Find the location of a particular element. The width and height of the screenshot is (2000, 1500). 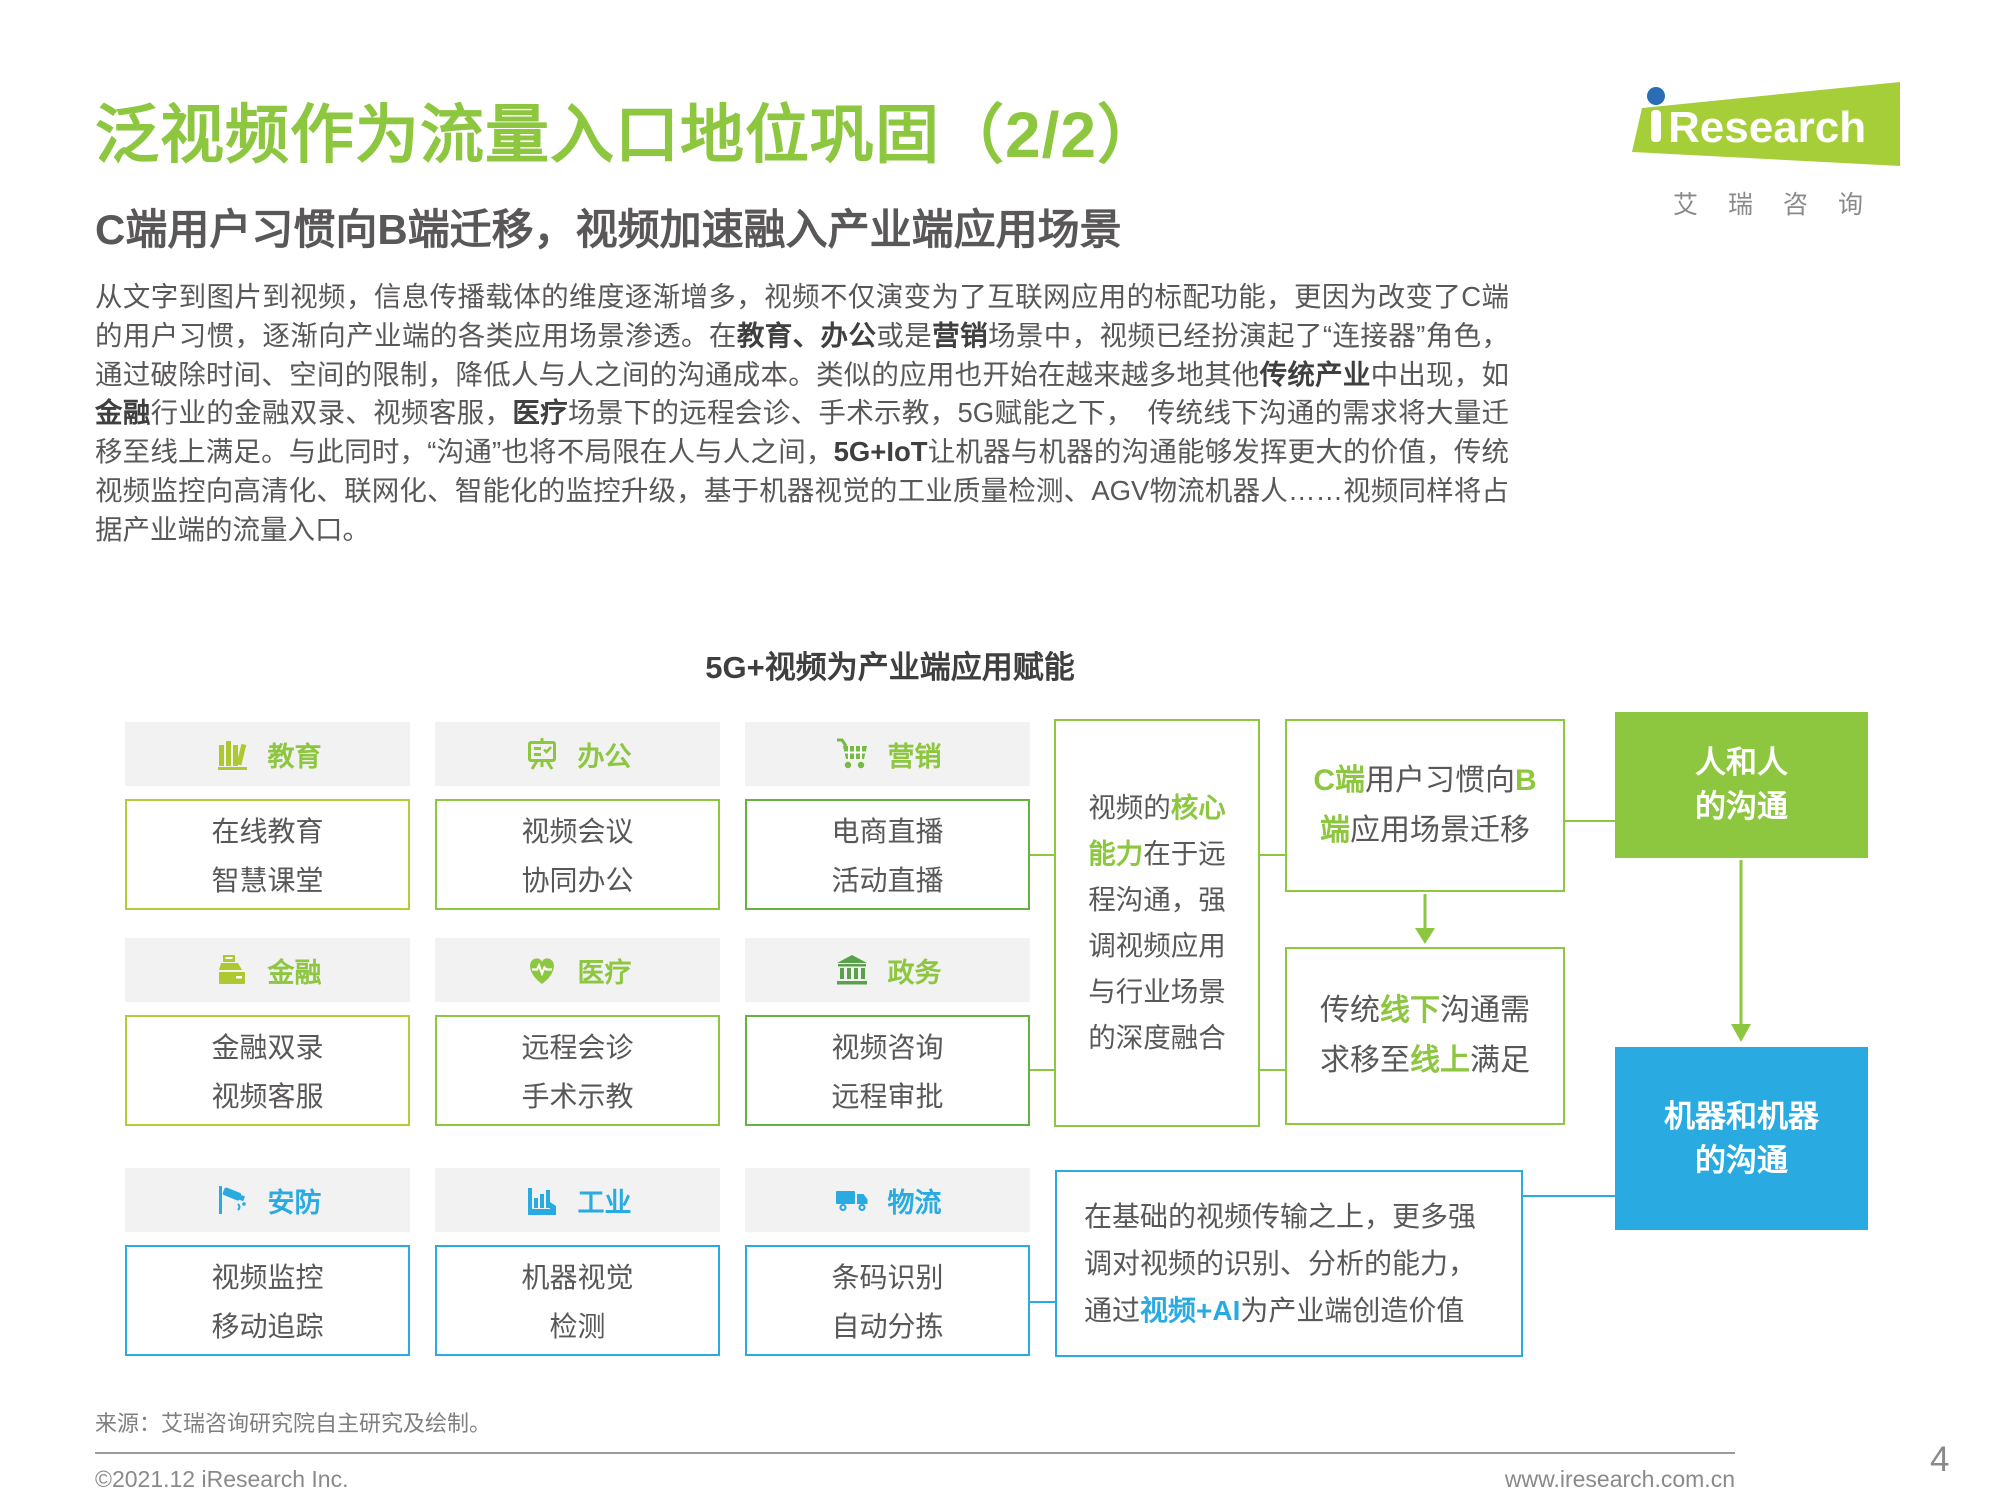

card-office-body: 视频会议 协同办公 is located at coordinates (577, 854).